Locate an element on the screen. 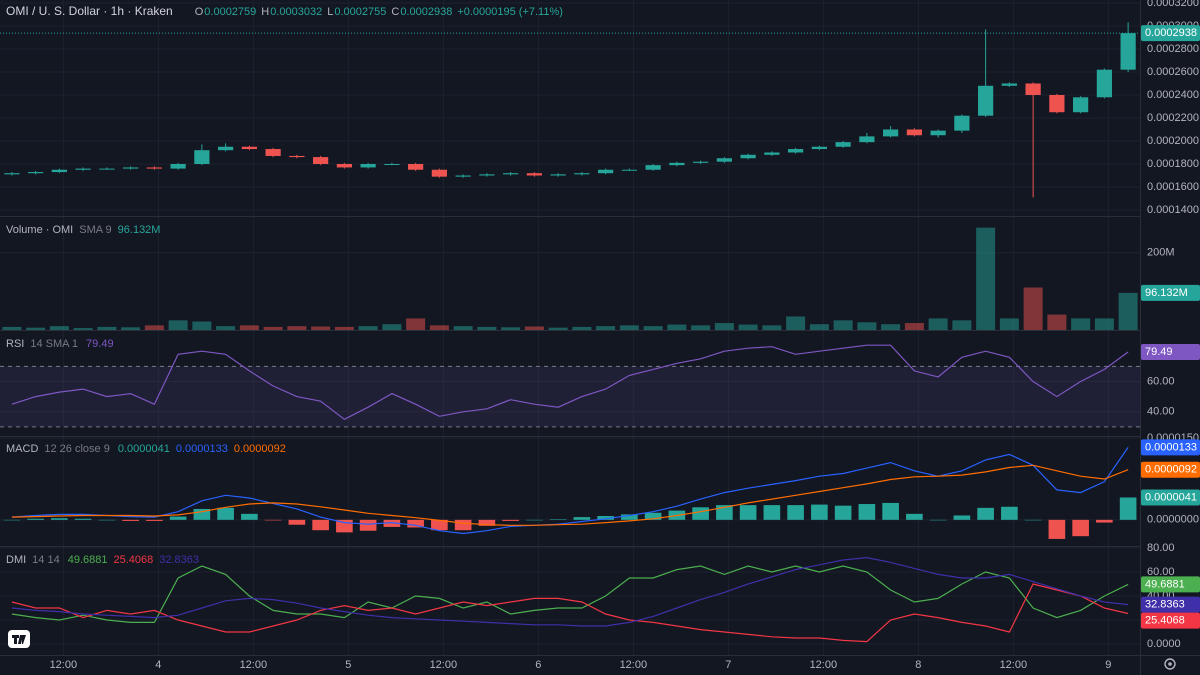  value-tag is located at coordinates (1170, 447).